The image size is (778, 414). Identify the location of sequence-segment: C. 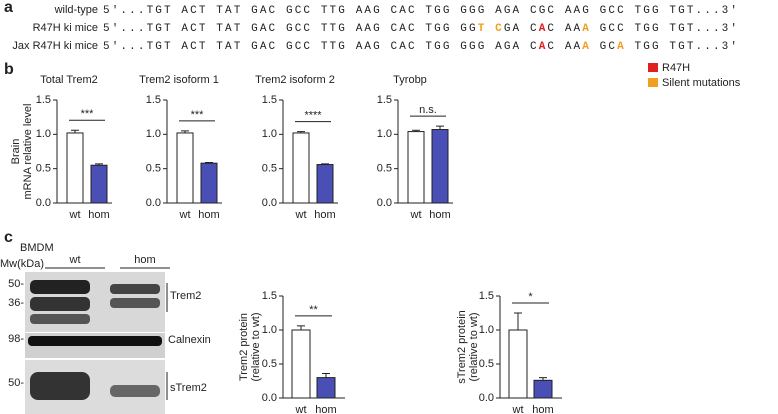
(498, 29).